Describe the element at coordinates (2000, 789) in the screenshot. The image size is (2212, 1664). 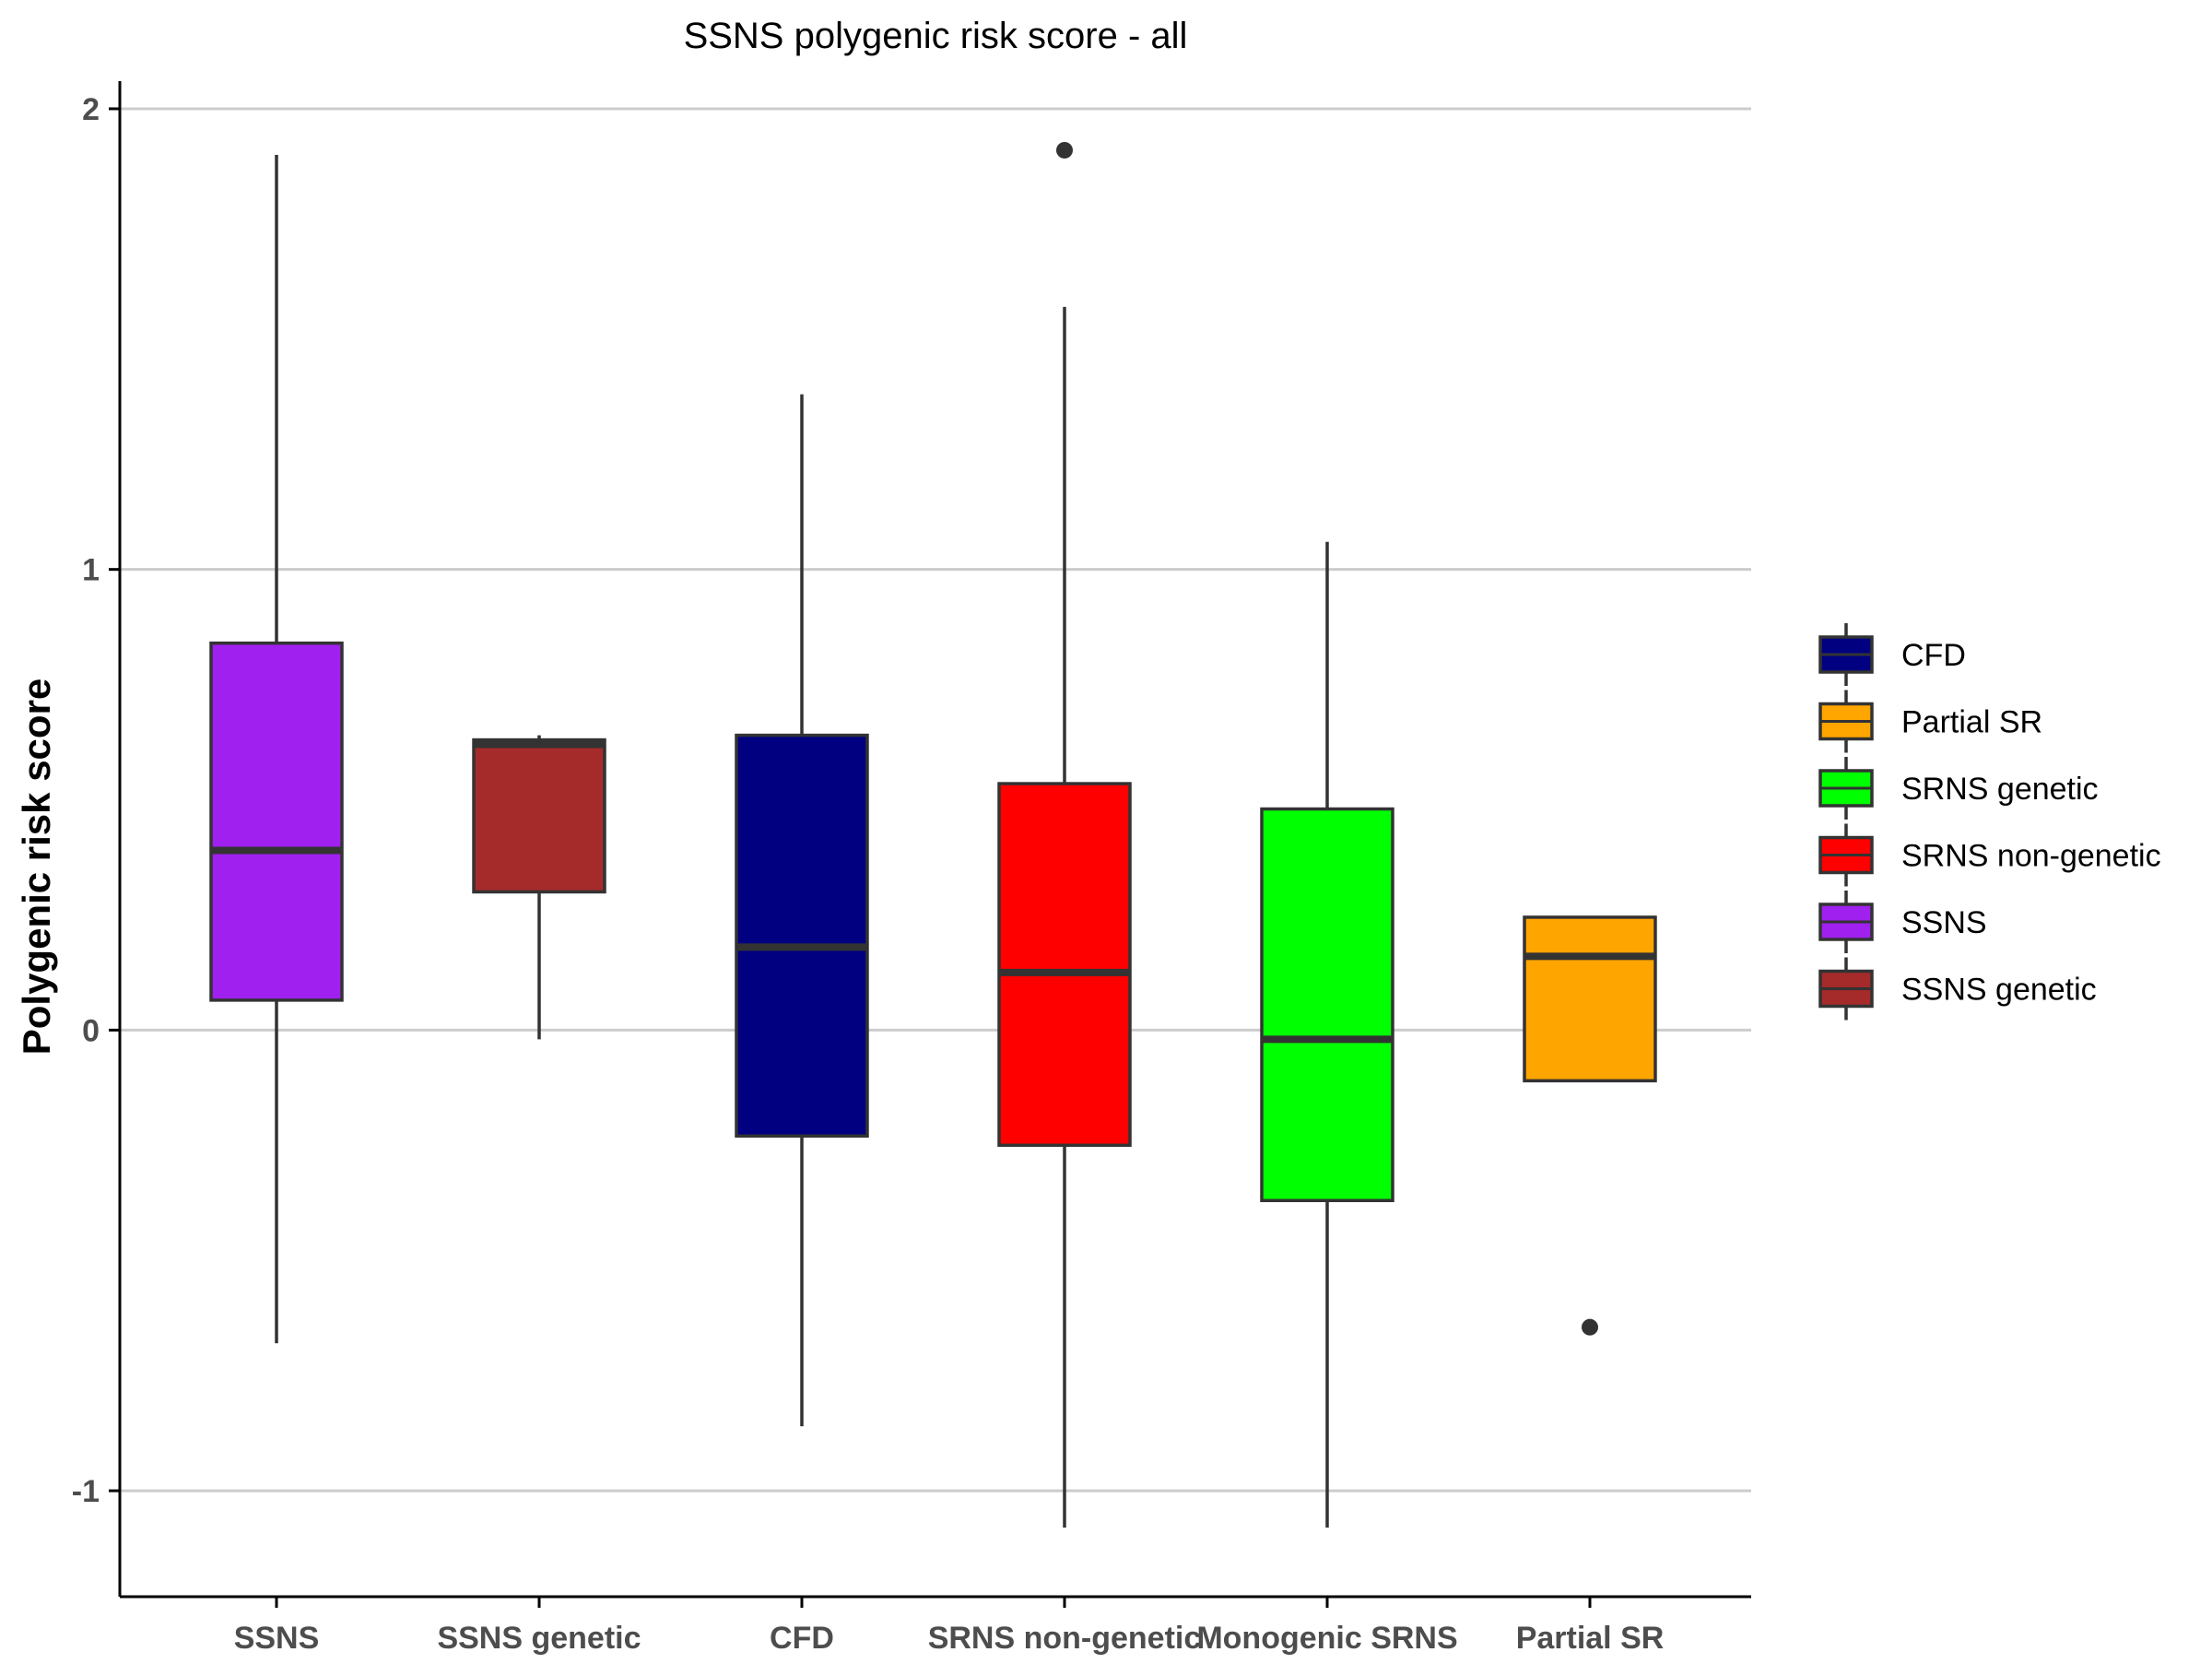
I see `legend-label: SRNS genetic` at that location.